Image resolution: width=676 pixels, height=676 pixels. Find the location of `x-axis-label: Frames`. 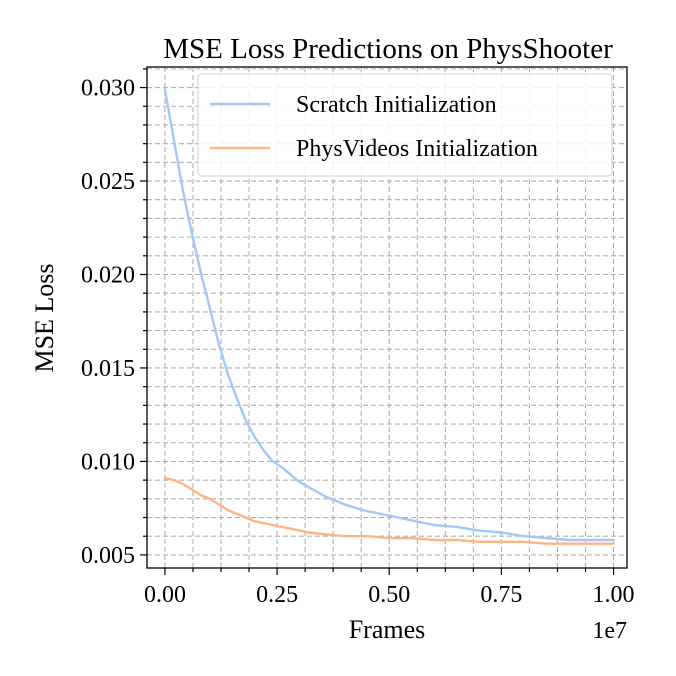

x-axis-label: Frames is located at coordinates (387, 629).